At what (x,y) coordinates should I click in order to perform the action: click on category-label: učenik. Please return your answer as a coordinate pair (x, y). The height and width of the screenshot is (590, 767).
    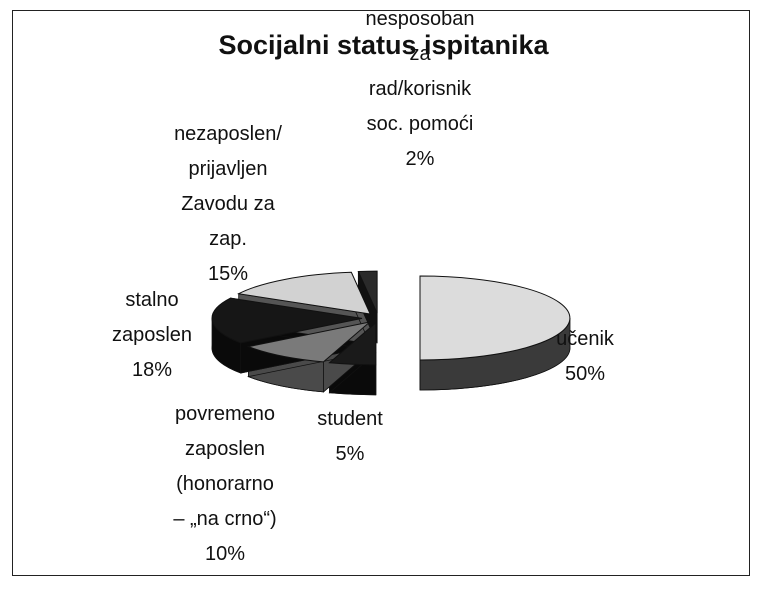
    Looking at the image, I should click on (585, 339).